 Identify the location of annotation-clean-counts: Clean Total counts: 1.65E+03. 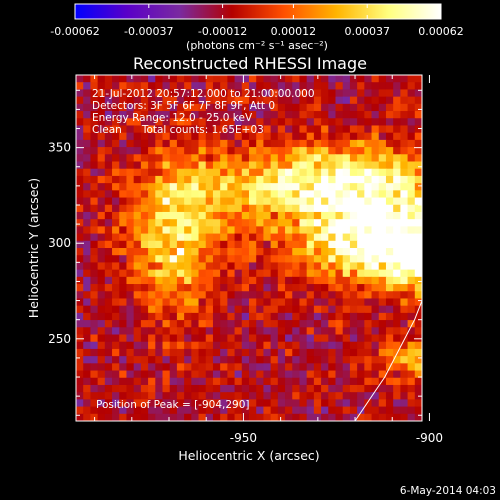
(178, 130).